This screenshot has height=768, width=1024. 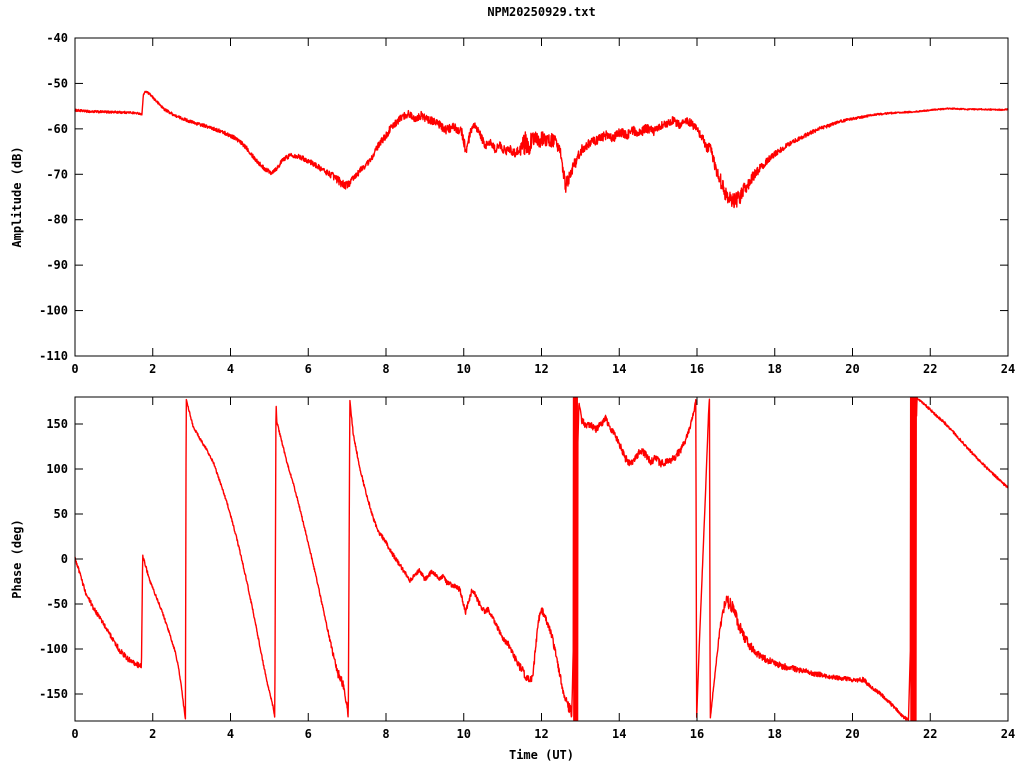 What do you see at coordinates (17, 558) in the screenshot?
I see `phase-y-axis-label: Phase (deg)` at bounding box center [17, 558].